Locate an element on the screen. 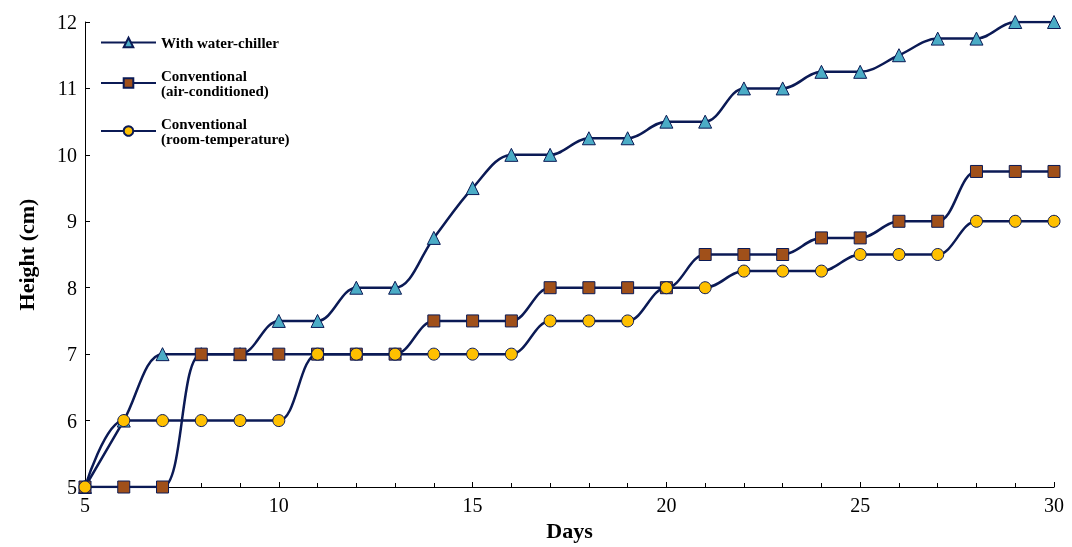 The height and width of the screenshot is (547, 1072). x-tick-label: 20 is located at coordinates (666, 505).